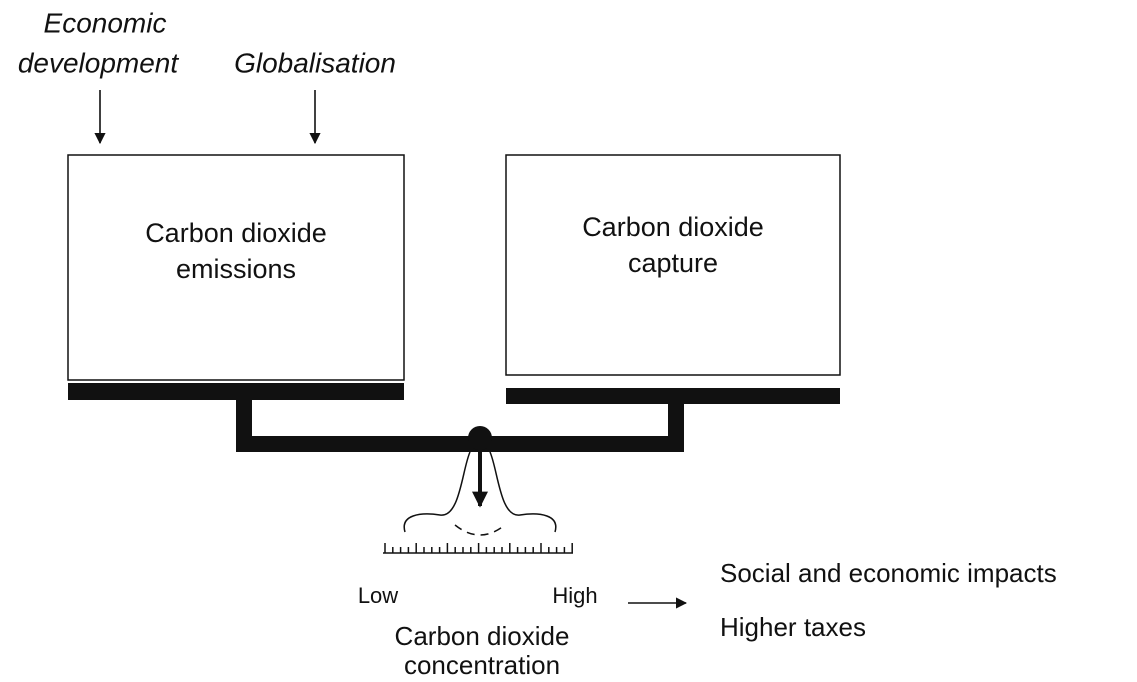 This screenshot has height=682, width=1137. I want to click on capture-box, so click(673, 265).